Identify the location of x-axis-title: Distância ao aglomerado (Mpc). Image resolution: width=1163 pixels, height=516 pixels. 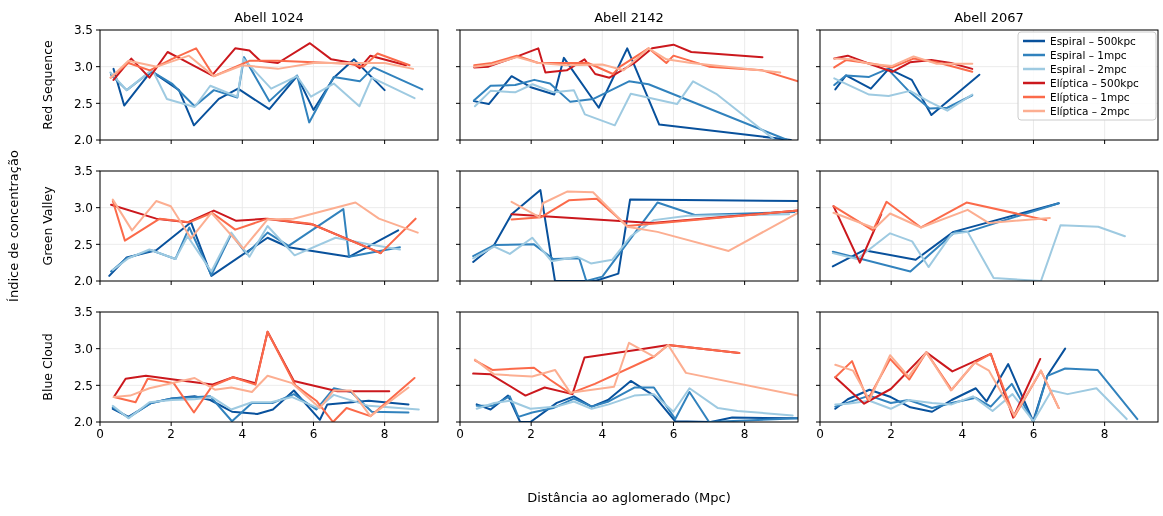
(629, 497).